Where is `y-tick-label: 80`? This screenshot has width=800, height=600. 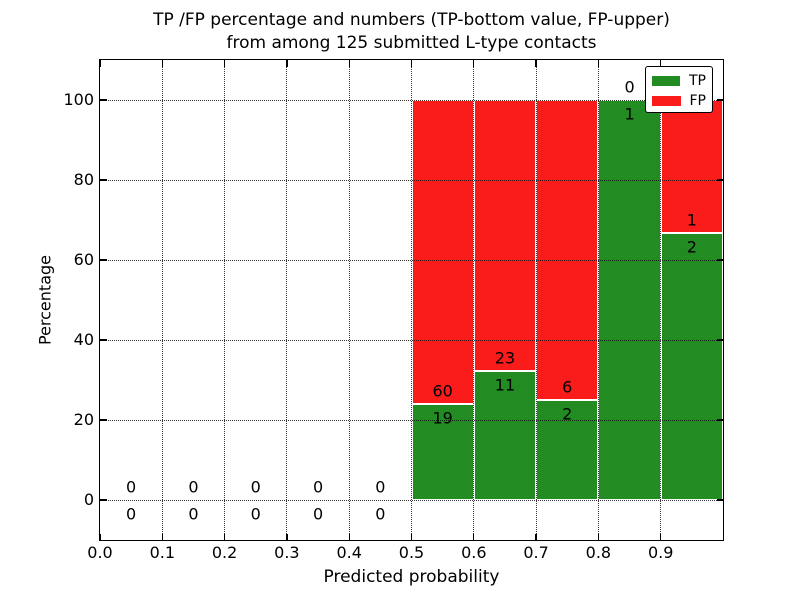 y-tick-label: 80 is located at coordinates (83, 179).